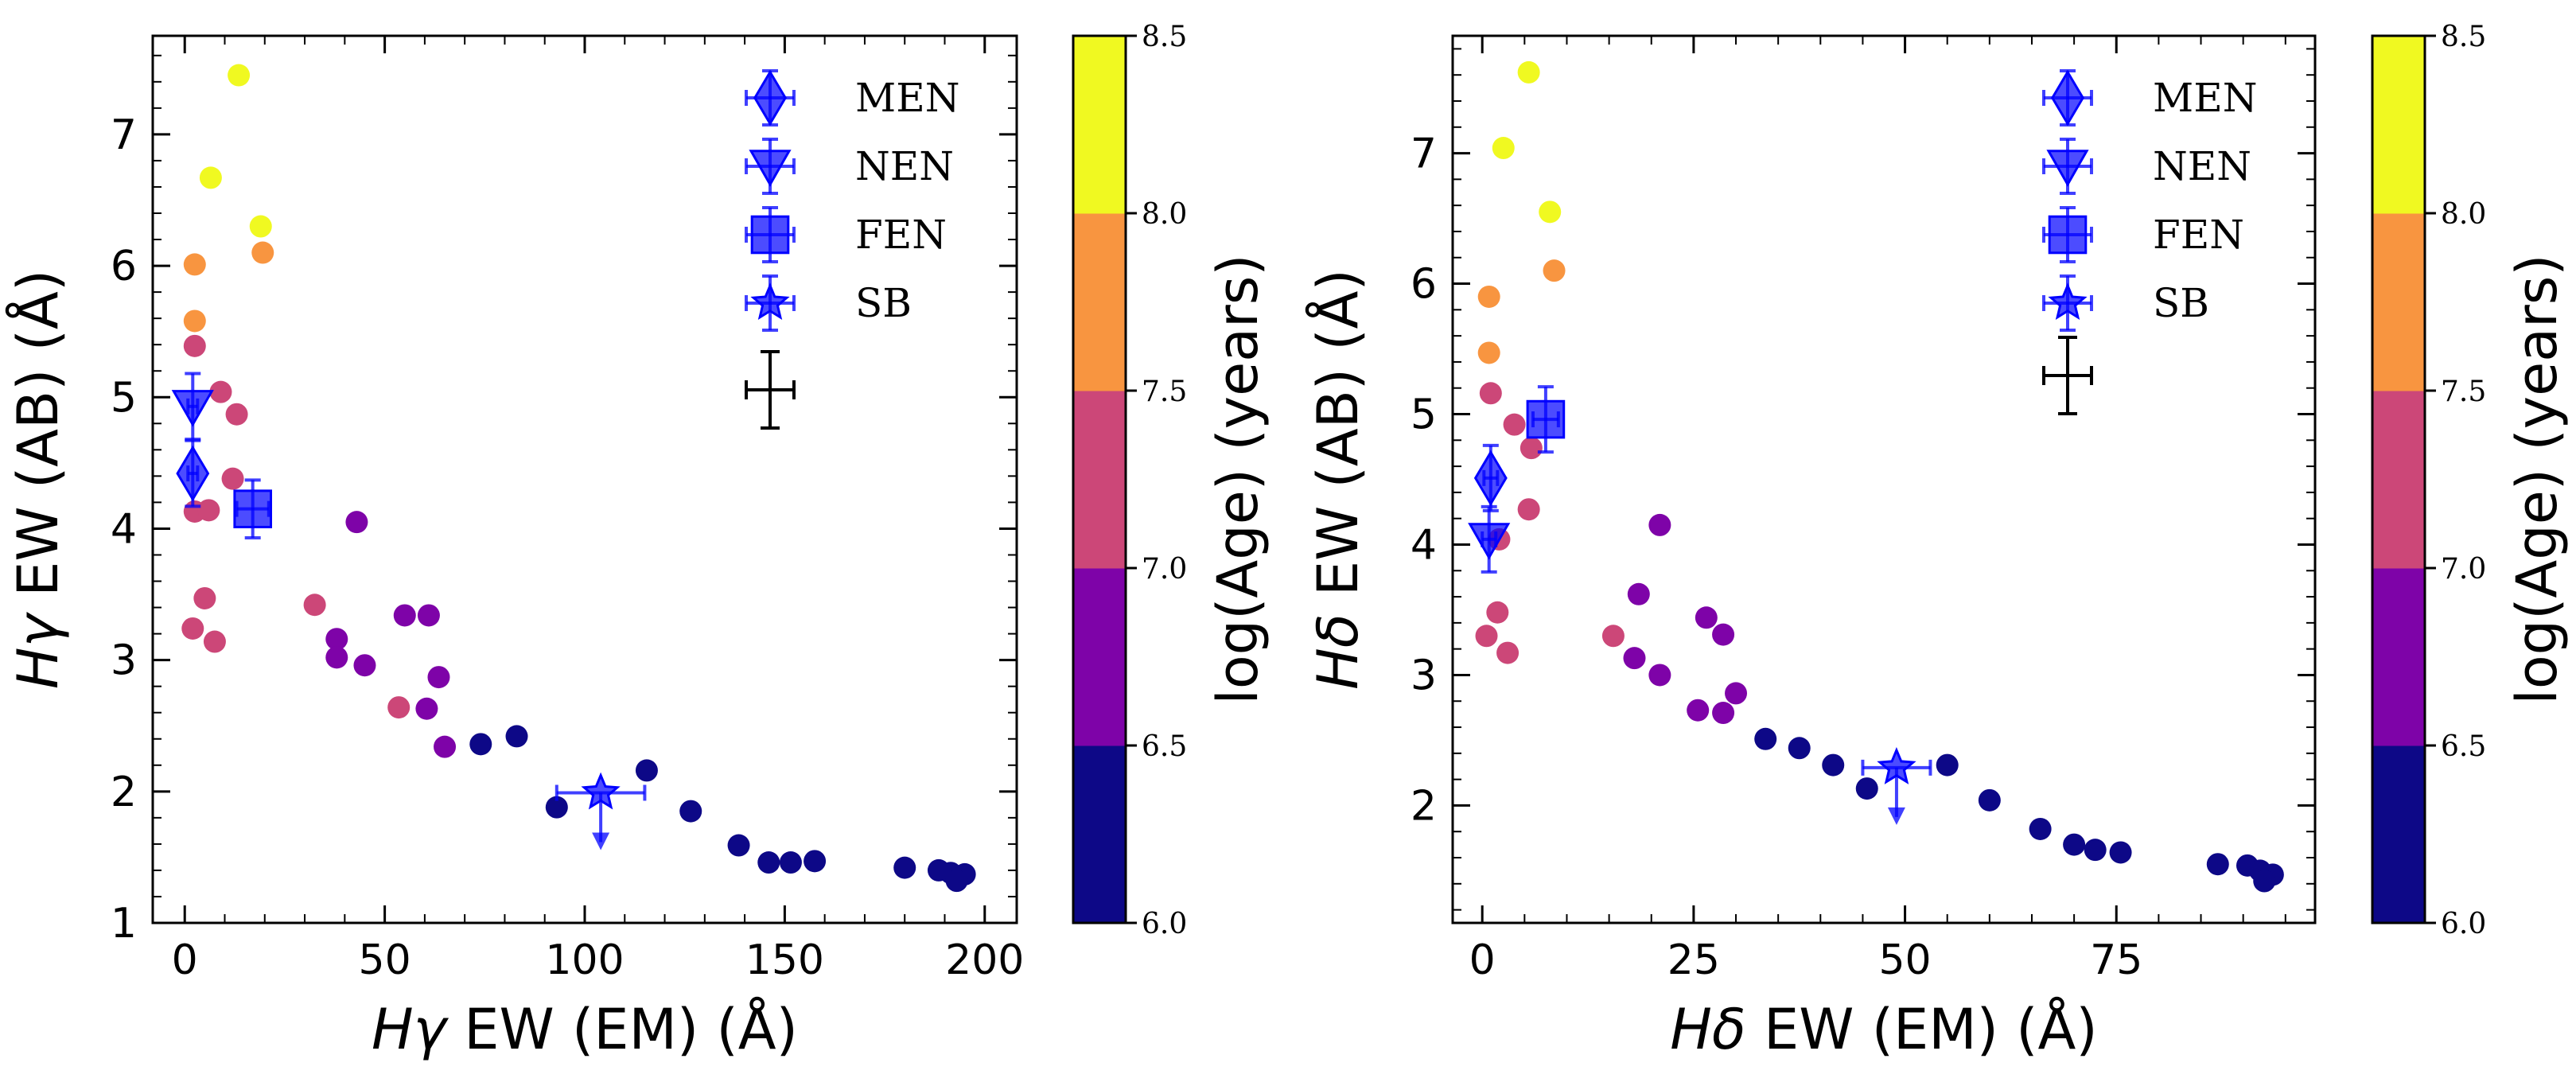  What do you see at coordinates (124, 135) in the screenshot?
I see `y-tick-label: 7` at bounding box center [124, 135].